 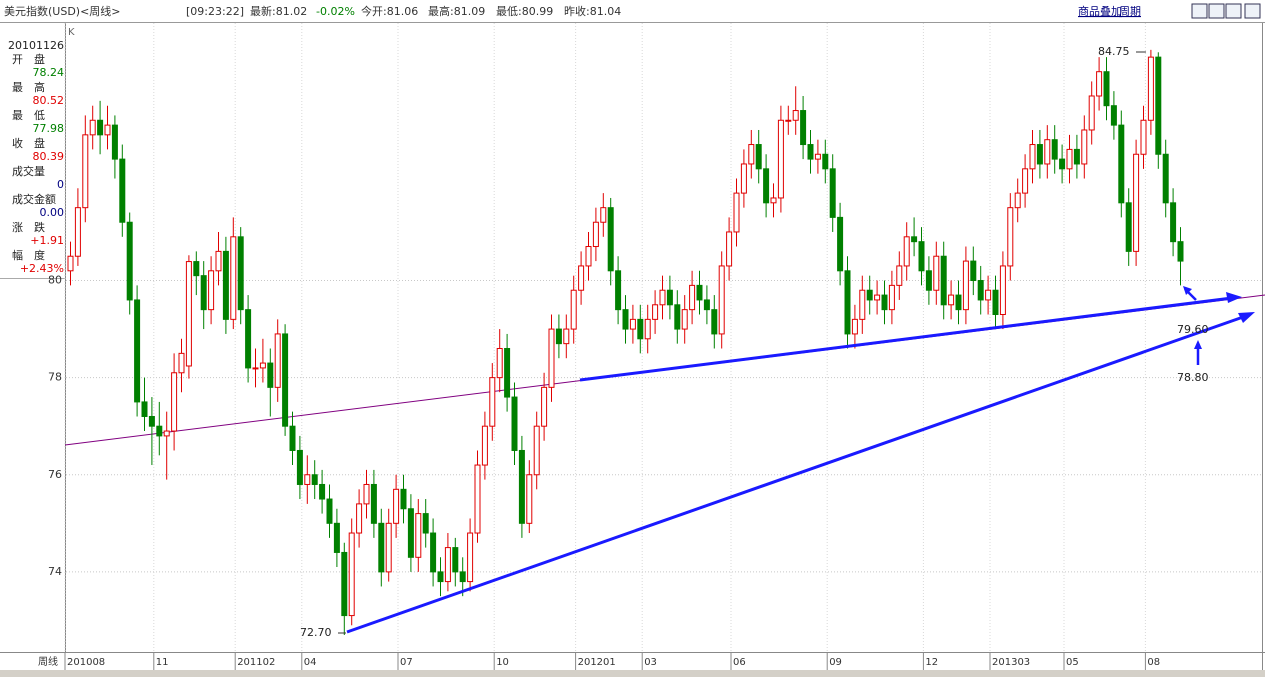 What do you see at coordinates (28, 227) in the screenshot?
I see `info-label: 涨 跌` at bounding box center [28, 227].